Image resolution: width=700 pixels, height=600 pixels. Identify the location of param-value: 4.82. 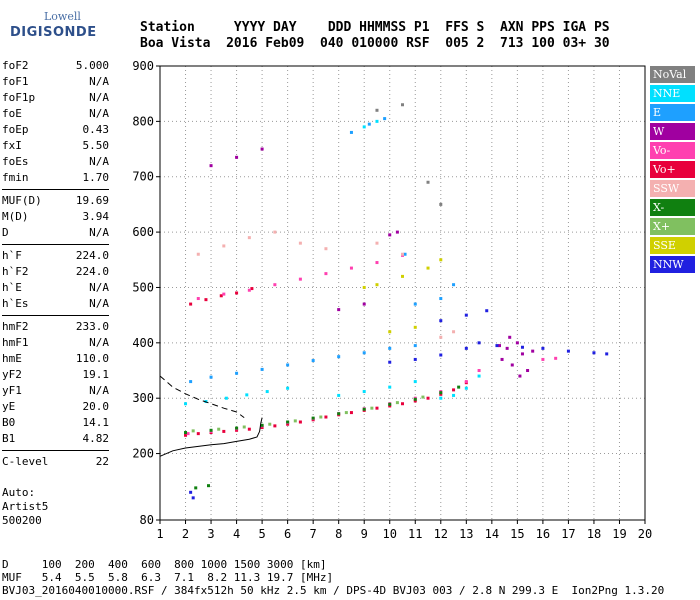
(96, 438).